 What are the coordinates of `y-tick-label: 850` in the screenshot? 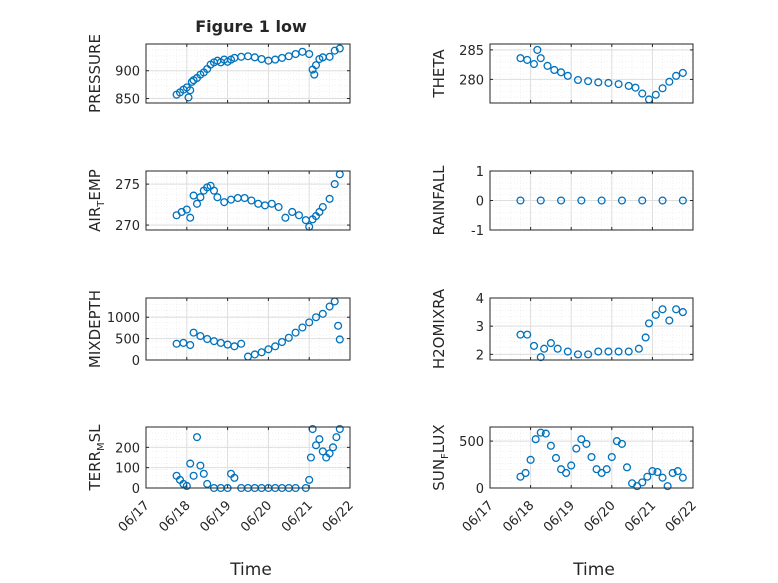 It's located at (127, 100).